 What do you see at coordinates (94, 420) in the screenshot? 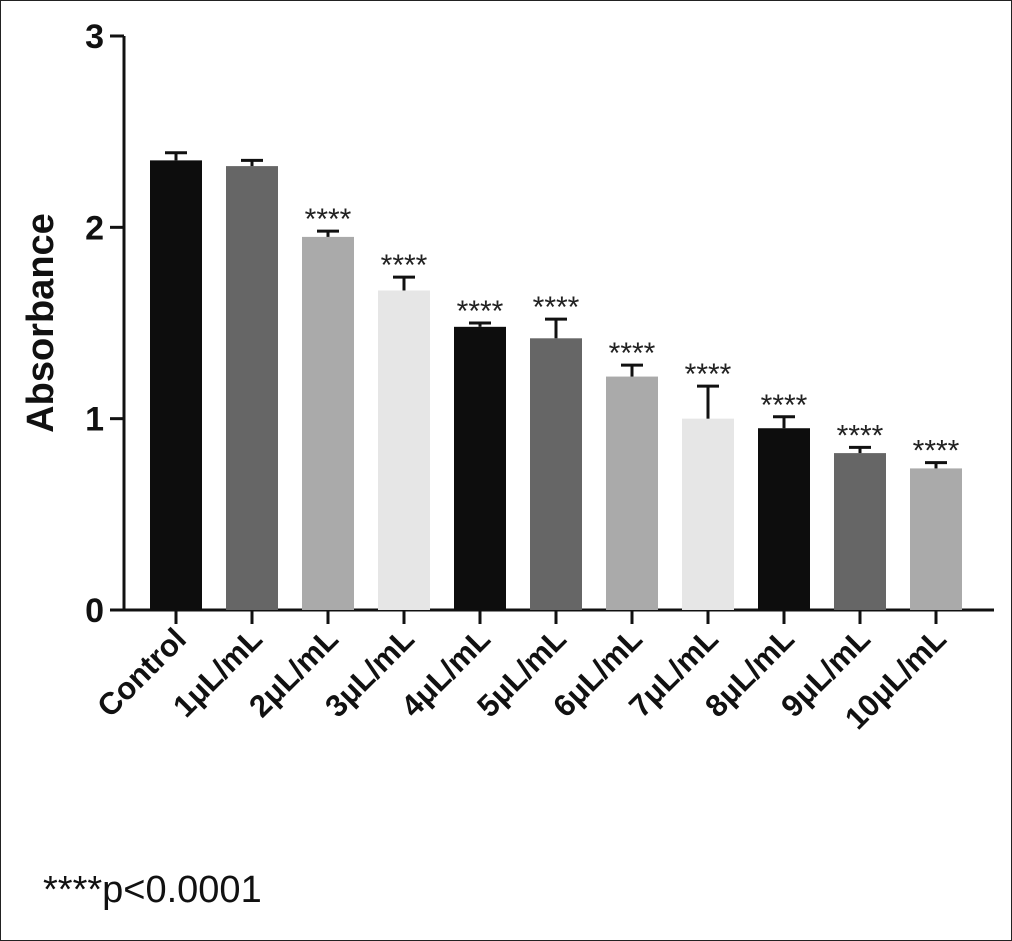
I see `y-tick-label: 1` at bounding box center [94, 420].